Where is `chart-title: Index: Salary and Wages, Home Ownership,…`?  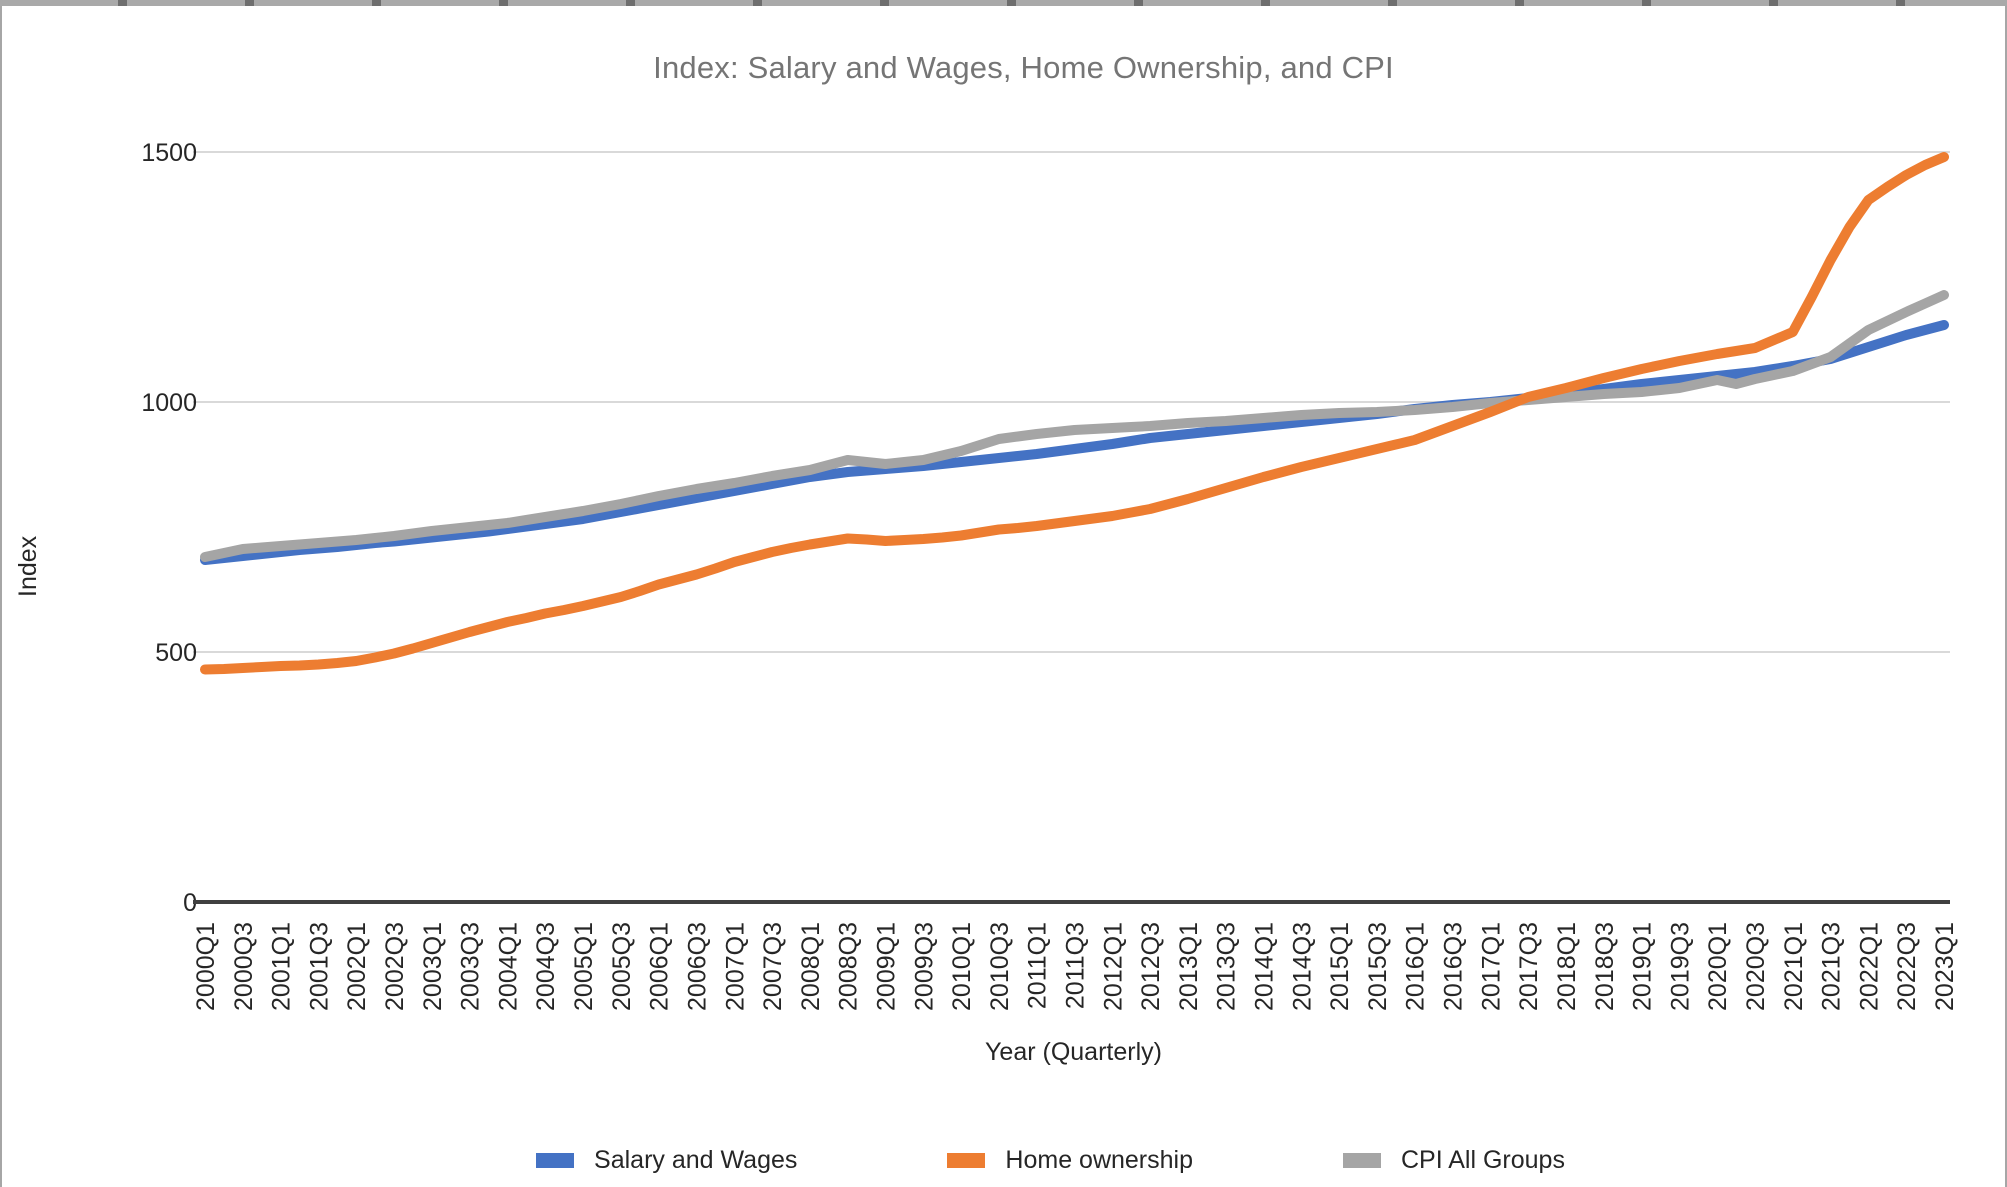
chart-title: Index: Salary and Wages, Home Ownership,… is located at coordinates (1023, 67).